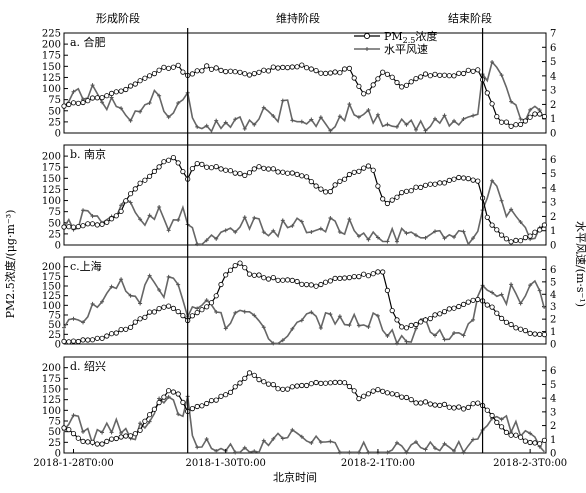 Image resolution: width=586 pixels, height=493 pixels. I want to click on panel-label: b. 南京, so click(88, 154).